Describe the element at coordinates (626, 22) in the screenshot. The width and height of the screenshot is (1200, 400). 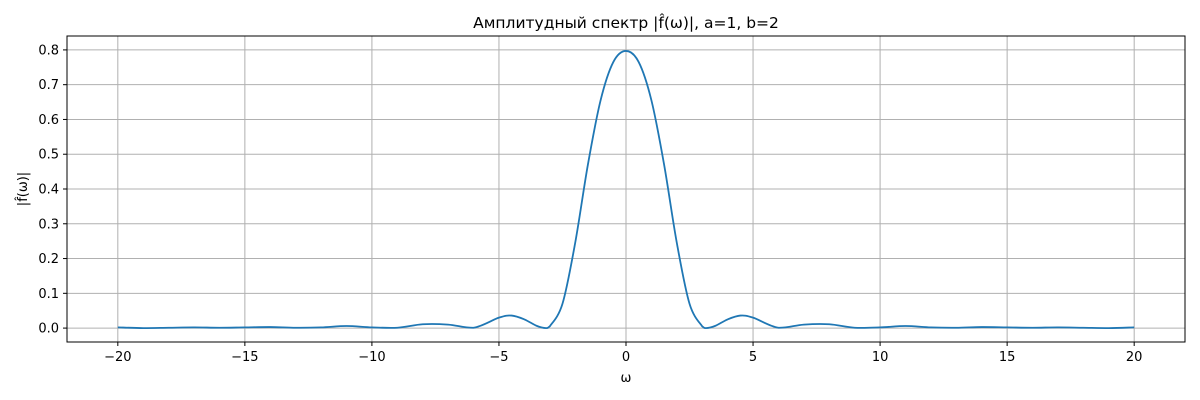
I see `chart-title: Амплитудный спектр |f̂(ω)|, a=1, b=2` at that location.